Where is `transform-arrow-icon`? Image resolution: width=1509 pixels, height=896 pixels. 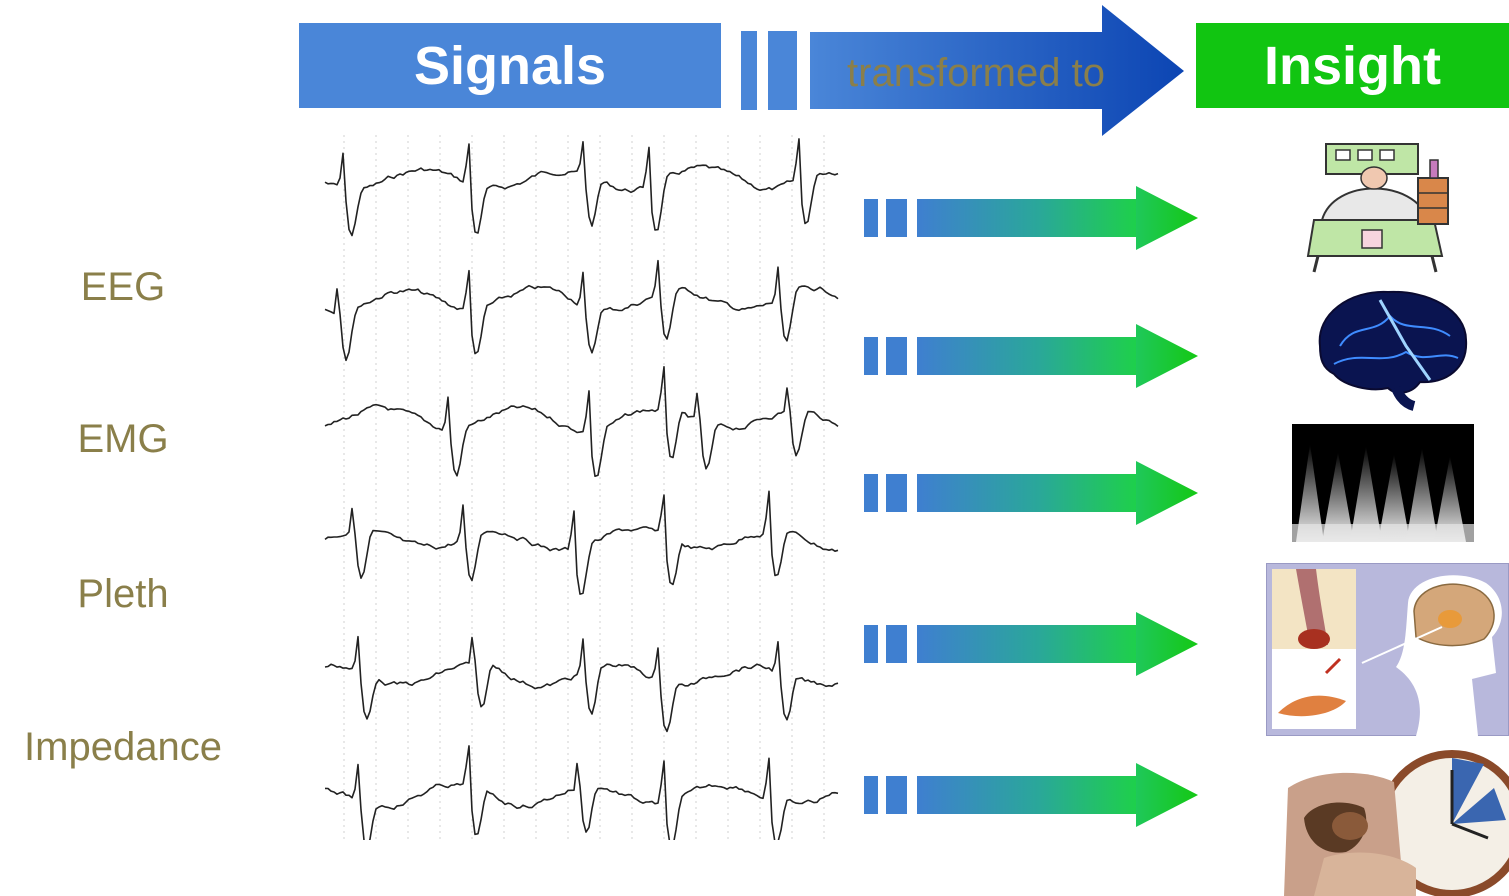 transform-arrow-icon is located at coordinates (997, 70).